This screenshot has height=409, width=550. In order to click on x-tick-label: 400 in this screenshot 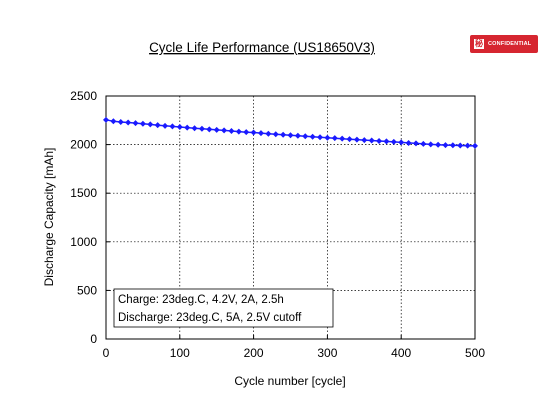, I will do `click(401, 353)`.